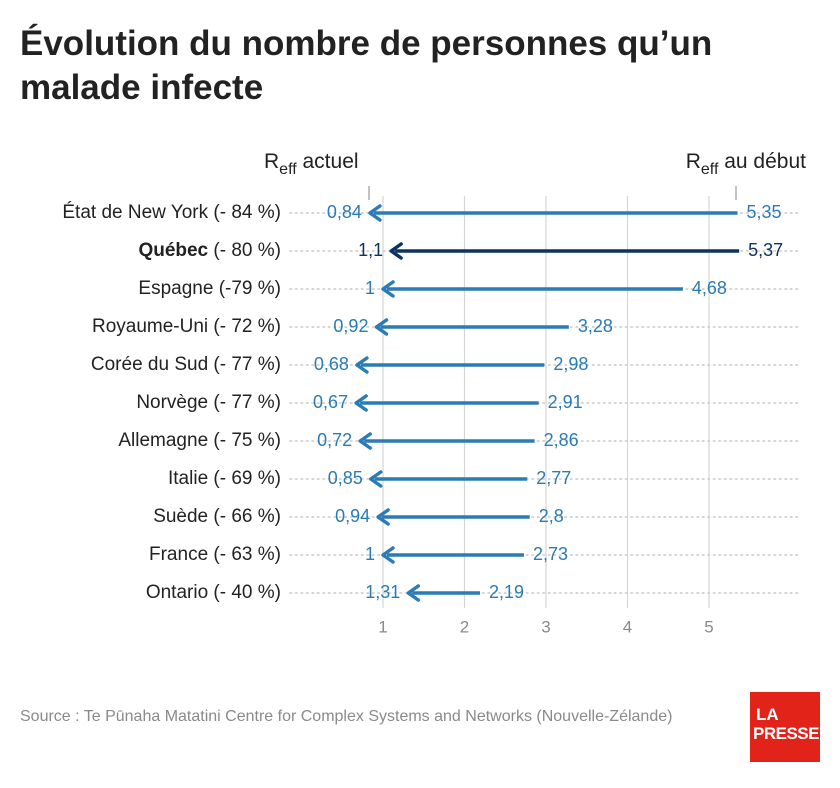  I want to click on country-label: Québec (- 80 %), so click(209, 250).